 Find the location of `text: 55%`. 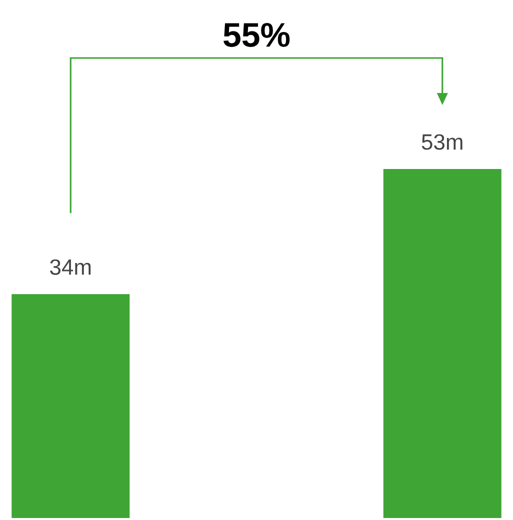

text: 55% is located at coordinates (257, 35).